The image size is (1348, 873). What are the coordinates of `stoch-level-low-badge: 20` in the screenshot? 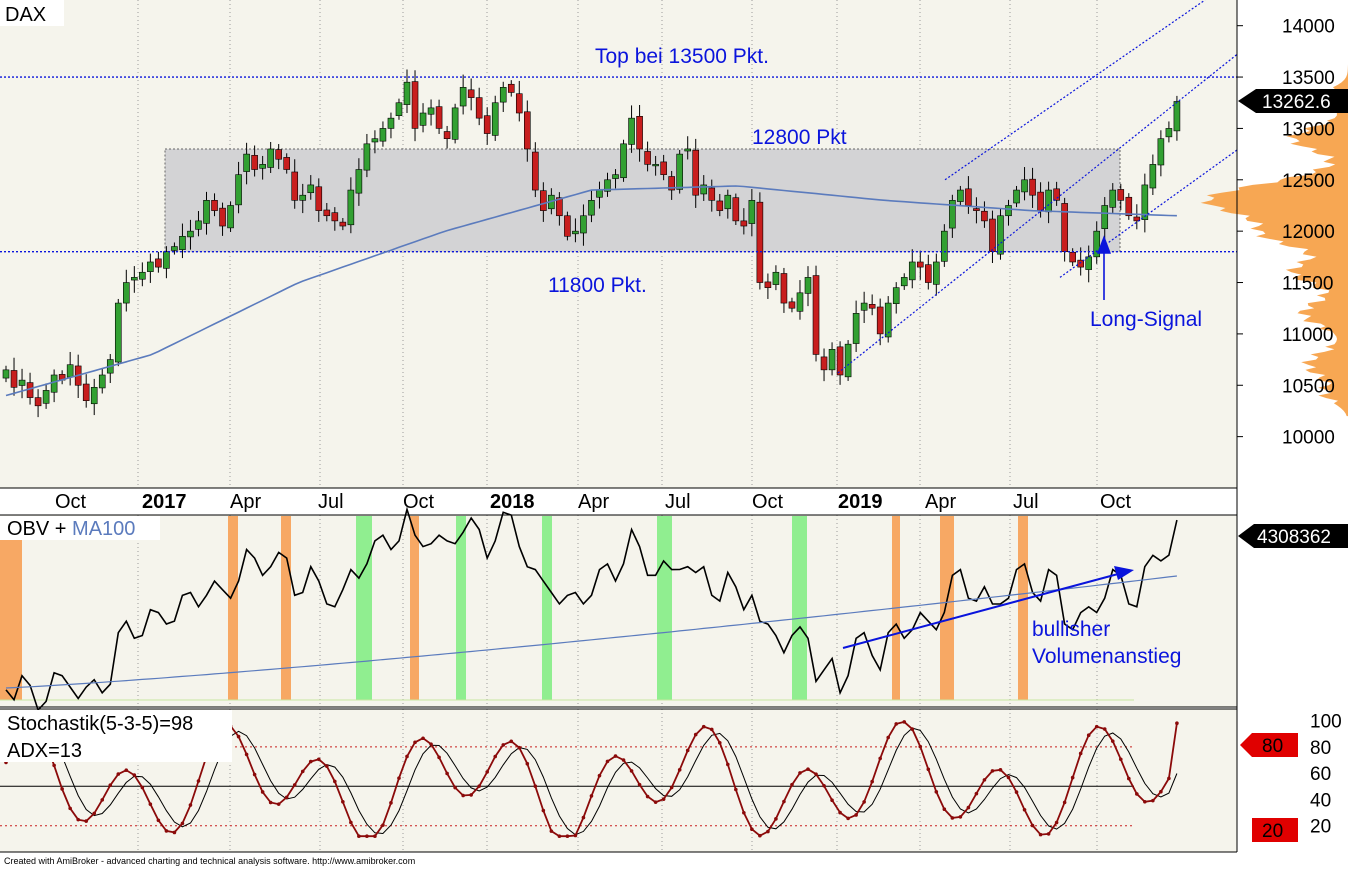 It's located at (1275, 830).